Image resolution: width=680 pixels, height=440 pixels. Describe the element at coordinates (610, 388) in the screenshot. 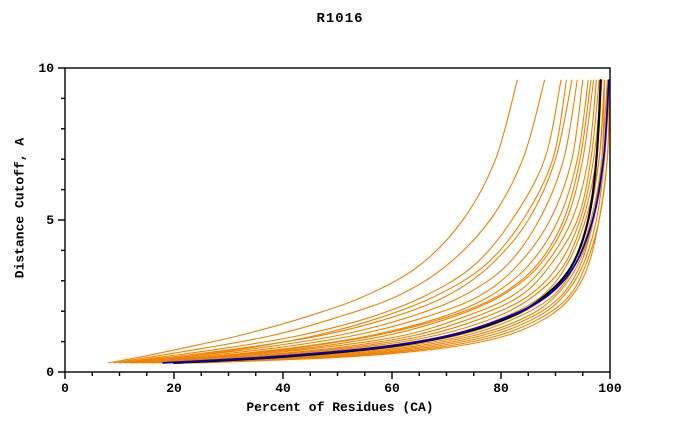

I see `x-tick-label: 100` at that location.